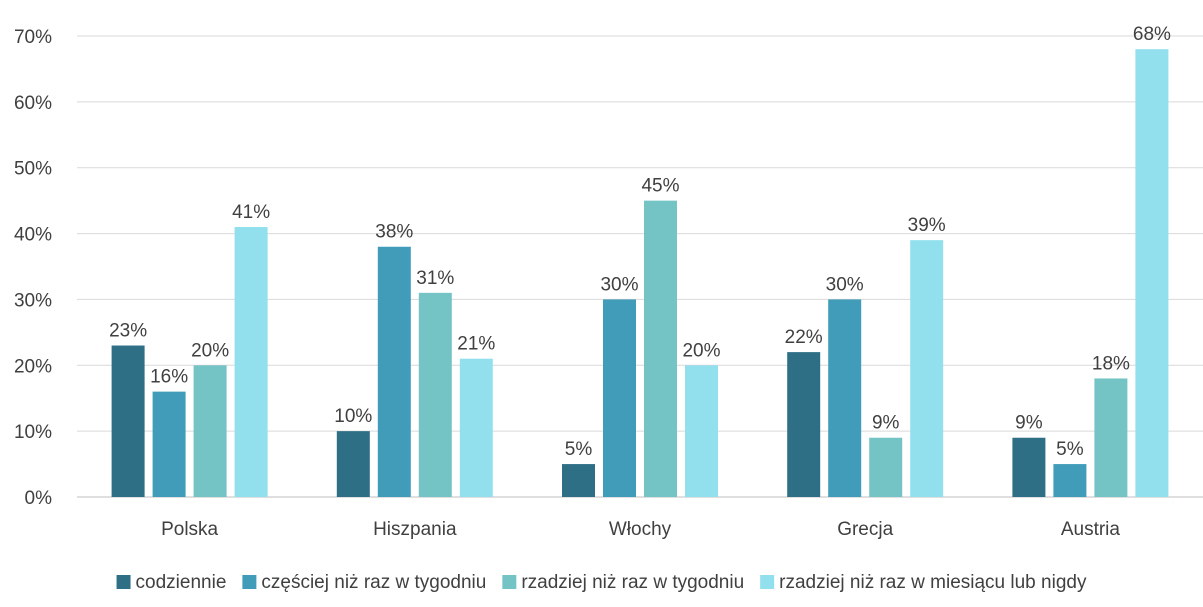  Describe the element at coordinates (33, 366) in the screenshot. I see `y-tick-label: 20%` at that location.